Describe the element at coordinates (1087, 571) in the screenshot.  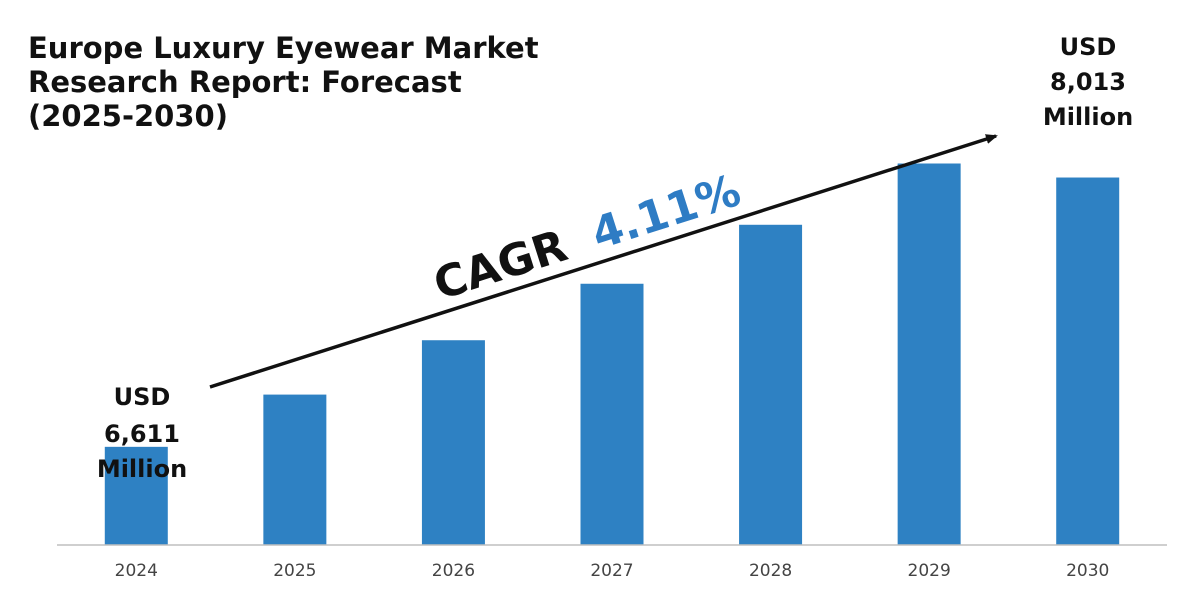
I see `x-tick-label-2030: 2030` at that location.